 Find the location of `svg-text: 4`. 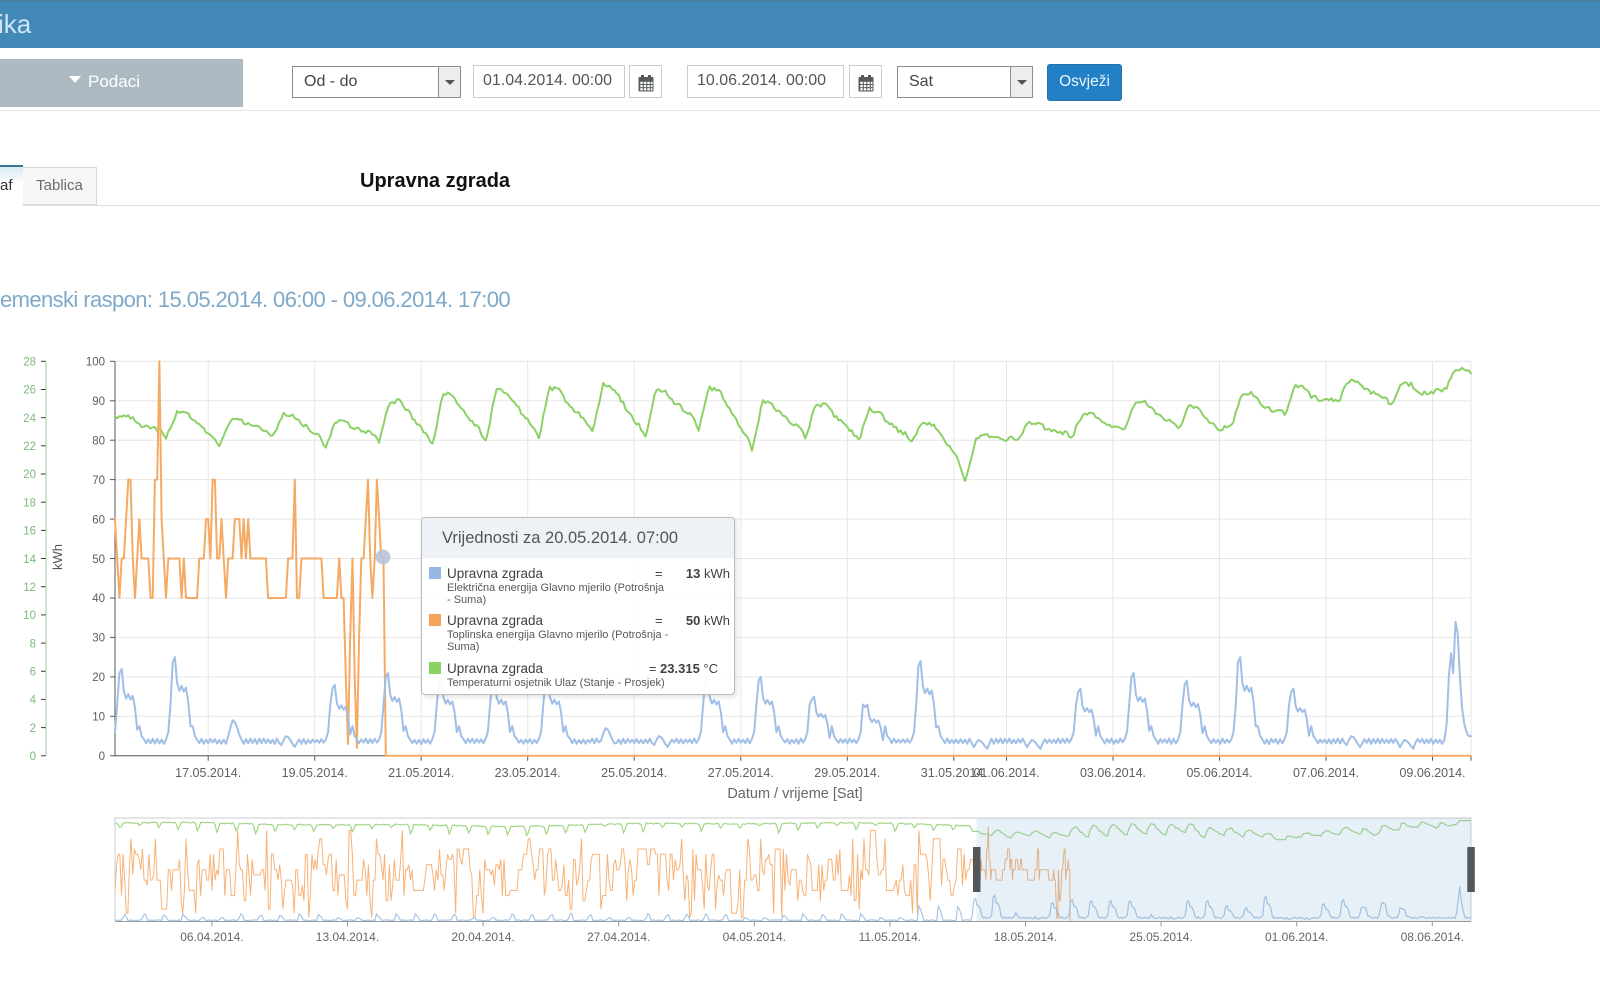

svg-text: 4 is located at coordinates (33, 701).